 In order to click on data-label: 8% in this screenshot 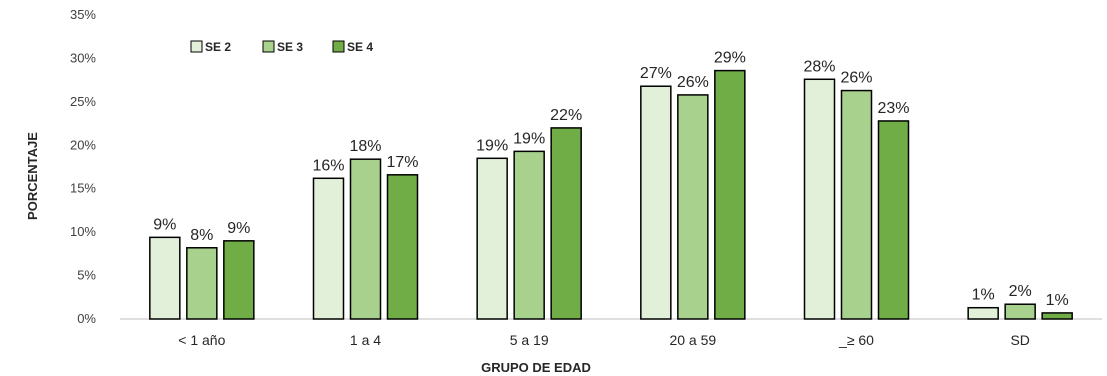, I will do `click(201, 235)`.